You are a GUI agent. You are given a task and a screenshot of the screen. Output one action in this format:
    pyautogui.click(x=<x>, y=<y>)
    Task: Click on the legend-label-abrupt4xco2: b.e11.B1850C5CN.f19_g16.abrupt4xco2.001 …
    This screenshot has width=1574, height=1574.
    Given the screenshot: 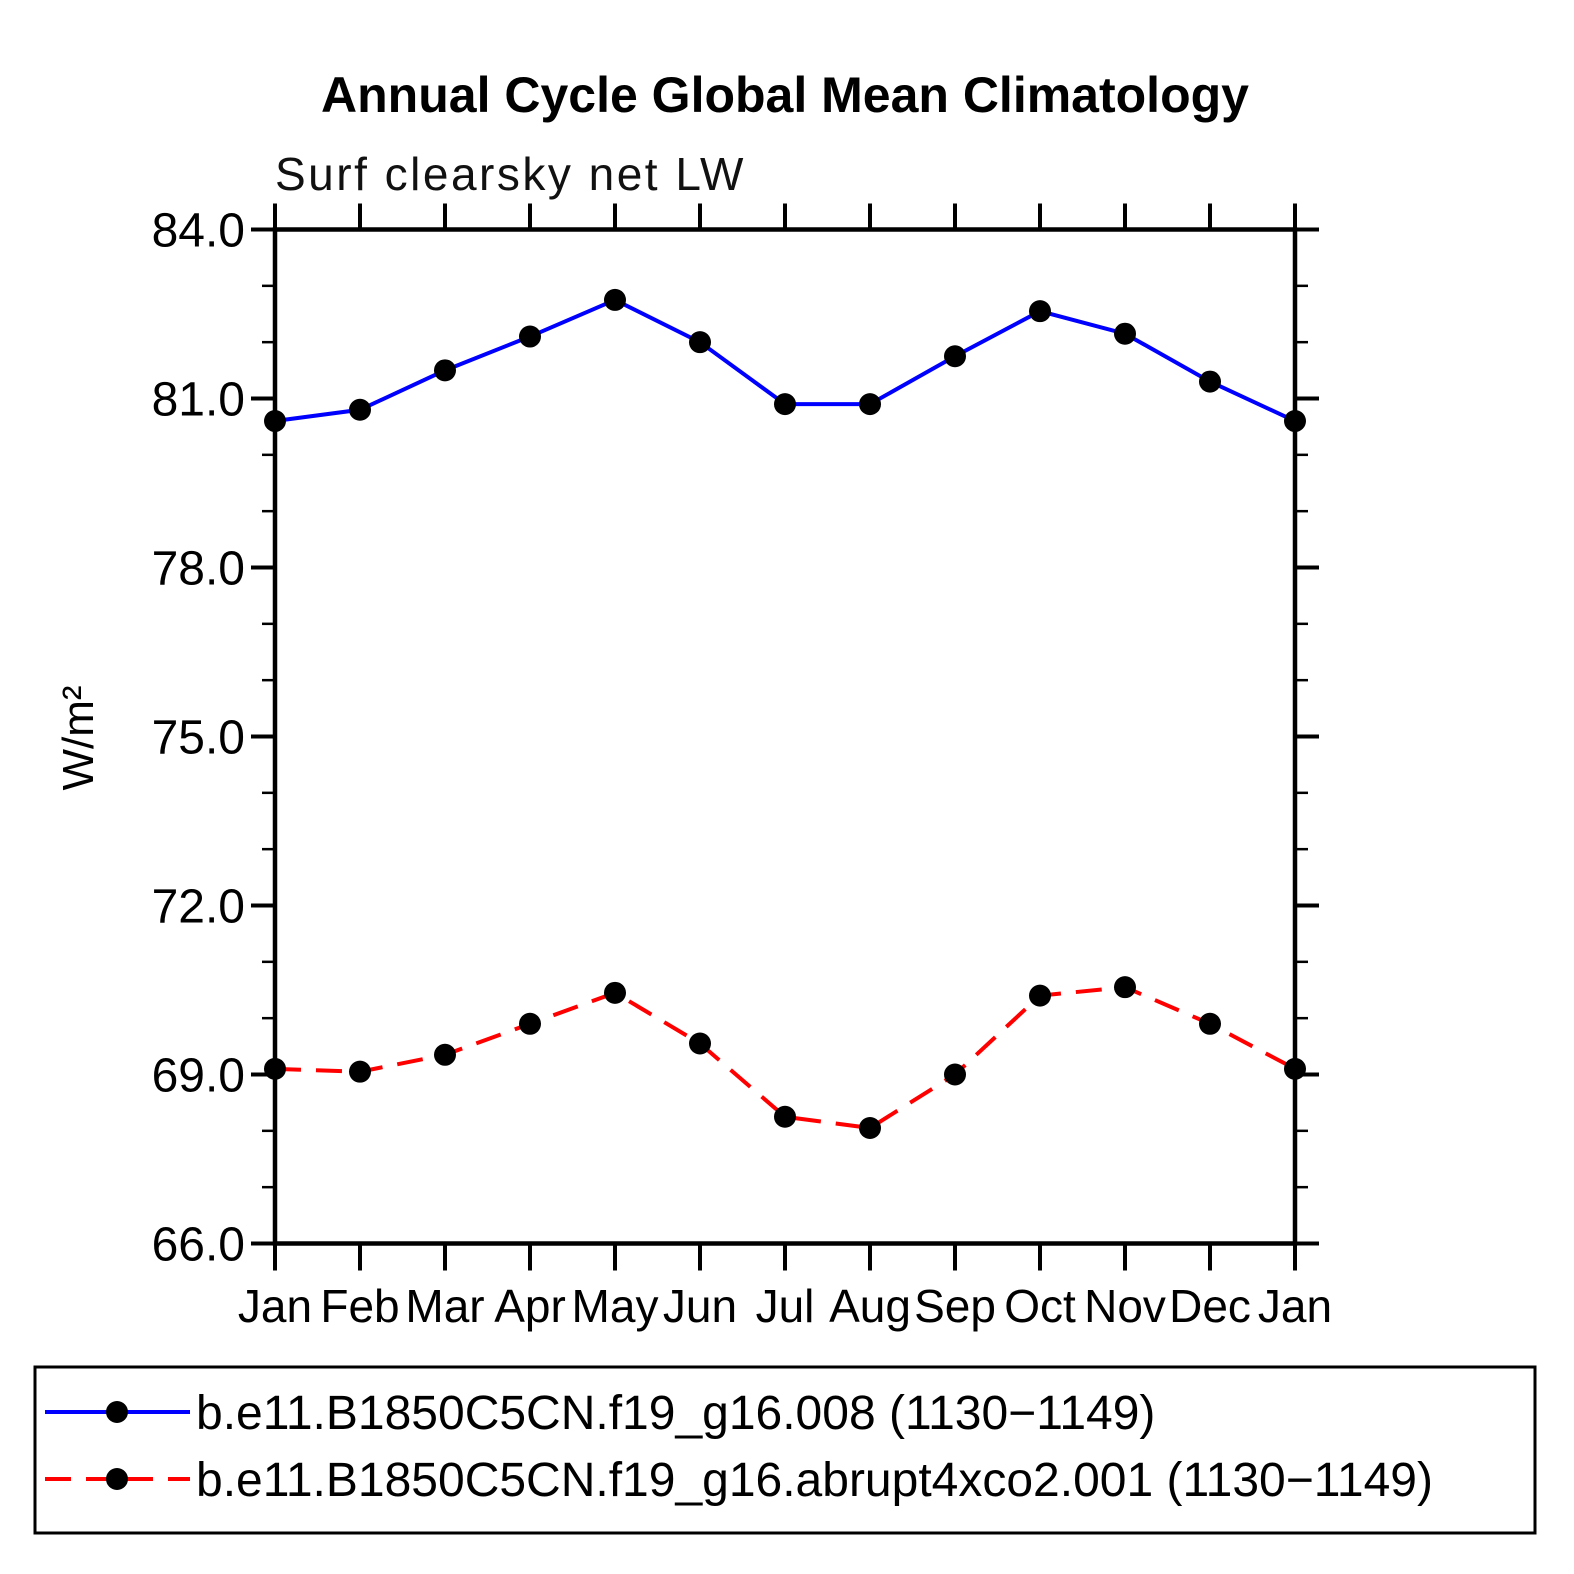 What is the action you would take?
    pyautogui.click(x=814, y=1480)
    